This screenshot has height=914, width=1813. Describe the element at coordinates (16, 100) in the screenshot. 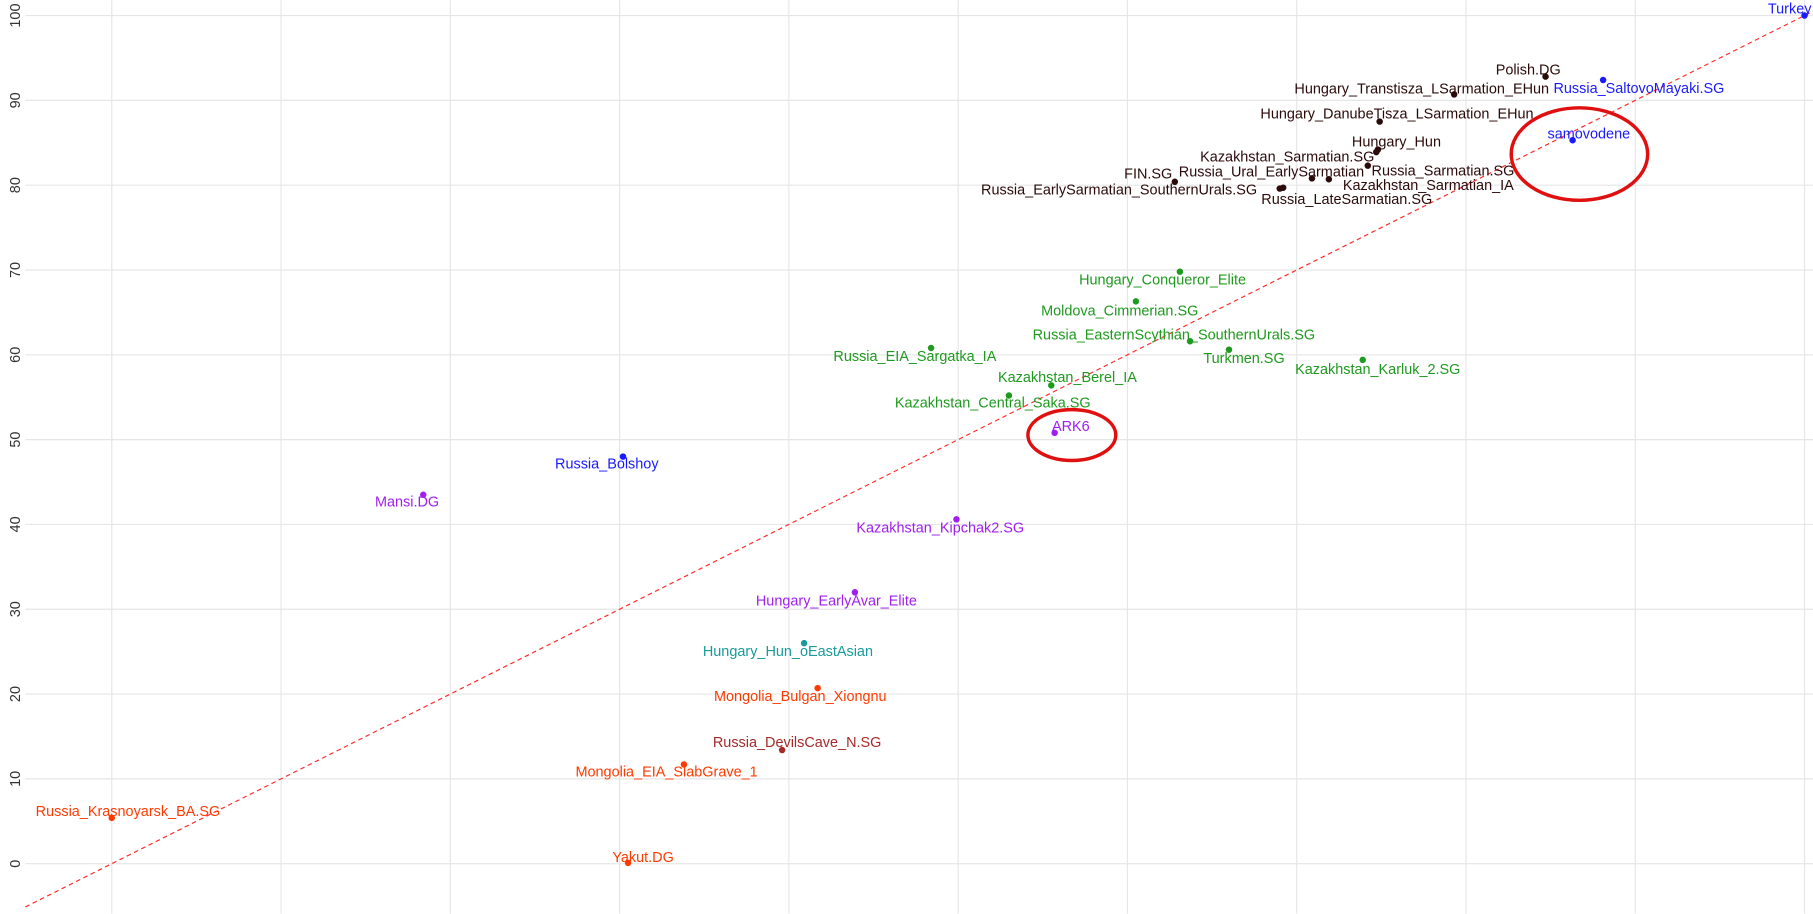

I see `y-tick-label: 90` at that location.